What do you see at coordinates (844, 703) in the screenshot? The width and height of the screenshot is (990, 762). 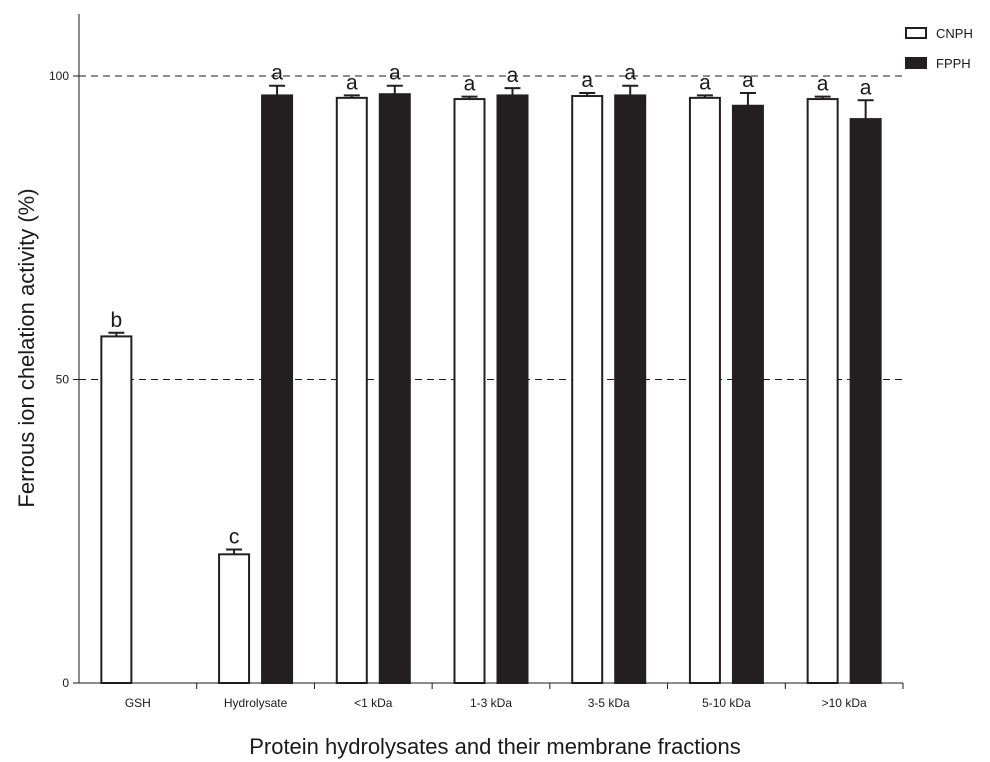 I see `x-tick-label: >10 kDa` at bounding box center [844, 703].